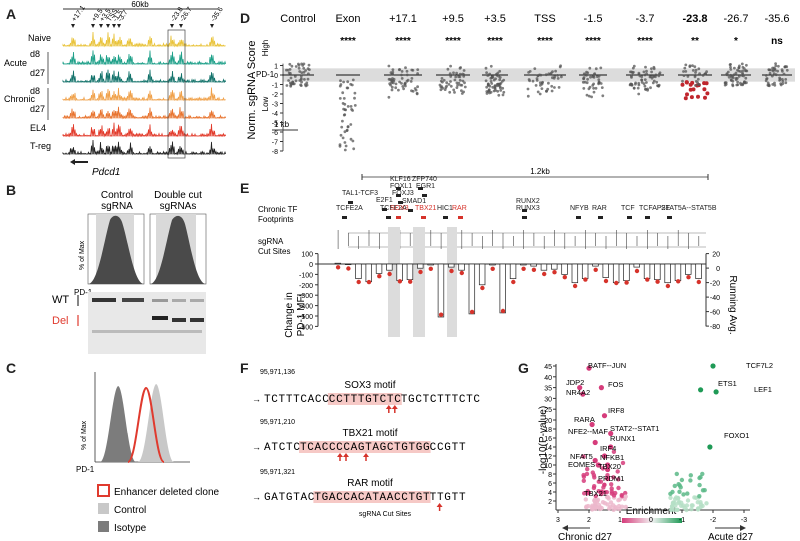  I want to click on d-significance: **, so click(695, 41).